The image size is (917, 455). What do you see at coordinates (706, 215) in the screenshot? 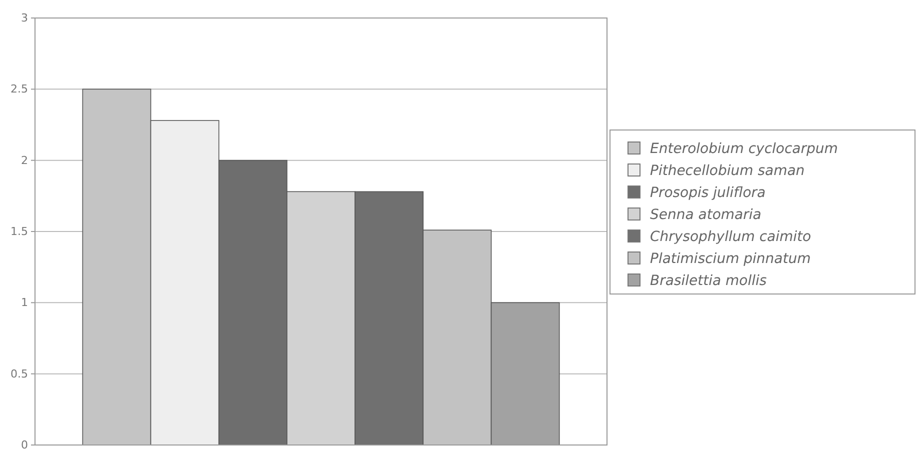
I see `legend-label: Senna atomaria` at bounding box center [706, 215].